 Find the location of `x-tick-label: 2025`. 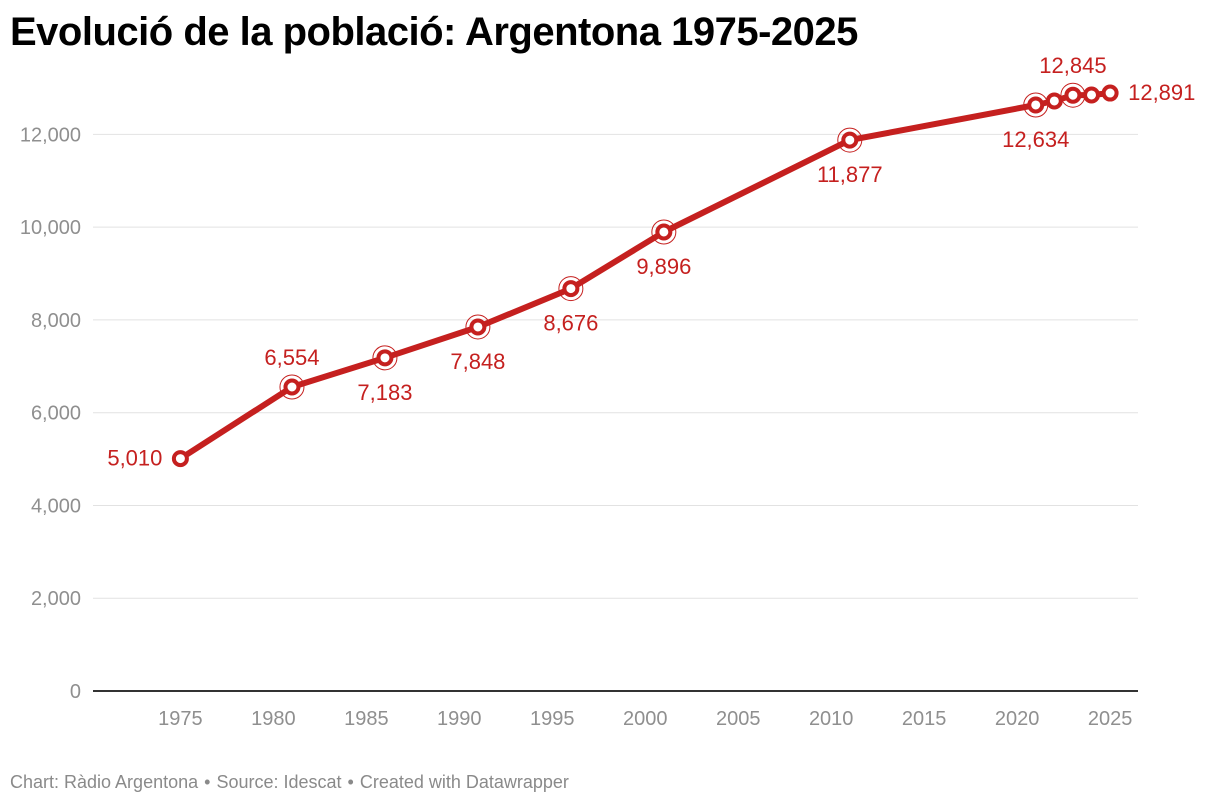

x-tick-label: 2025 is located at coordinates (1110, 719).